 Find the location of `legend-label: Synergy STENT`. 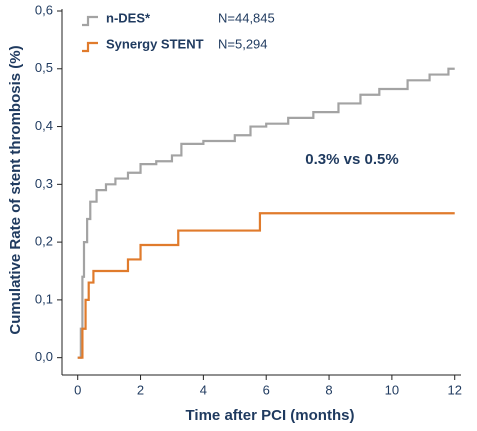

legend-label: Synergy STENT is located at coordinates (155, 43).